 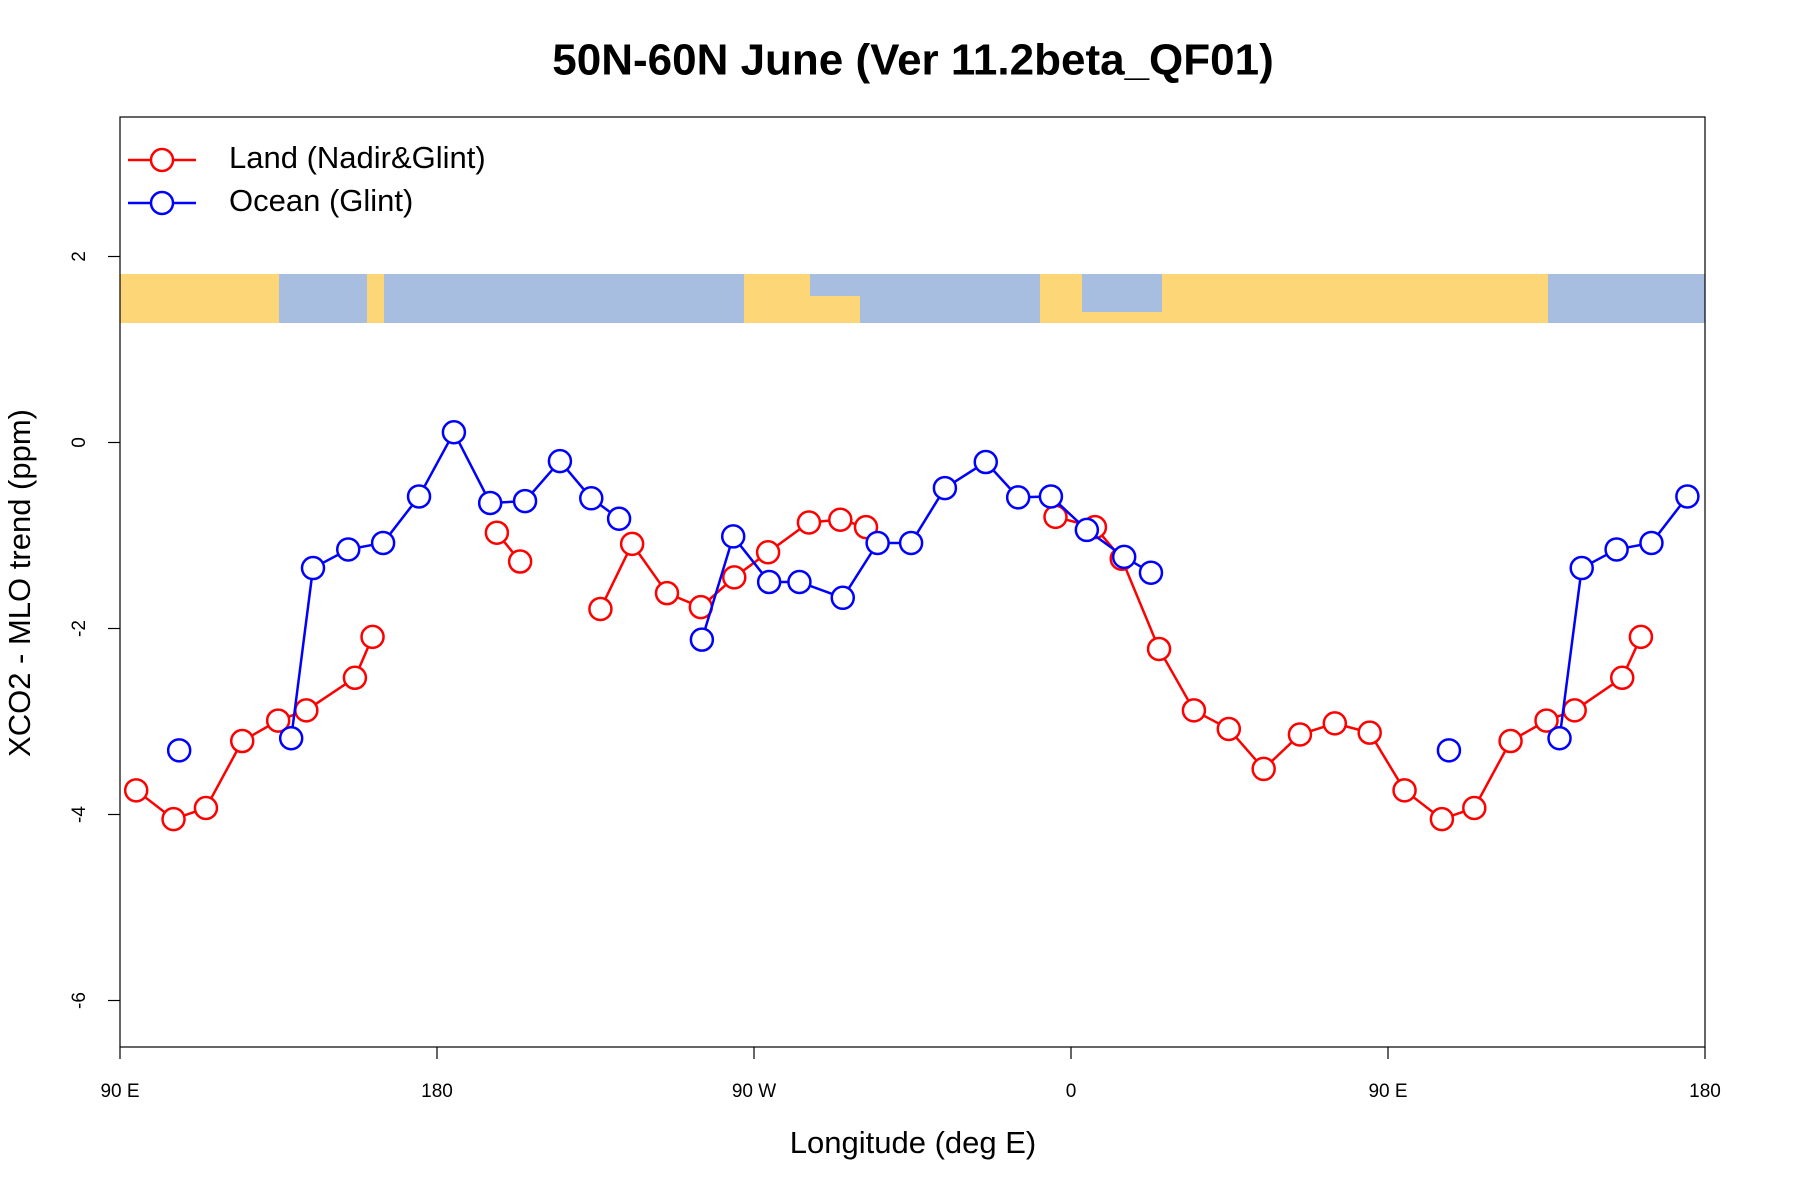 I want to click on legend-label: Ocean (Glint), so click(x=321, y=200).